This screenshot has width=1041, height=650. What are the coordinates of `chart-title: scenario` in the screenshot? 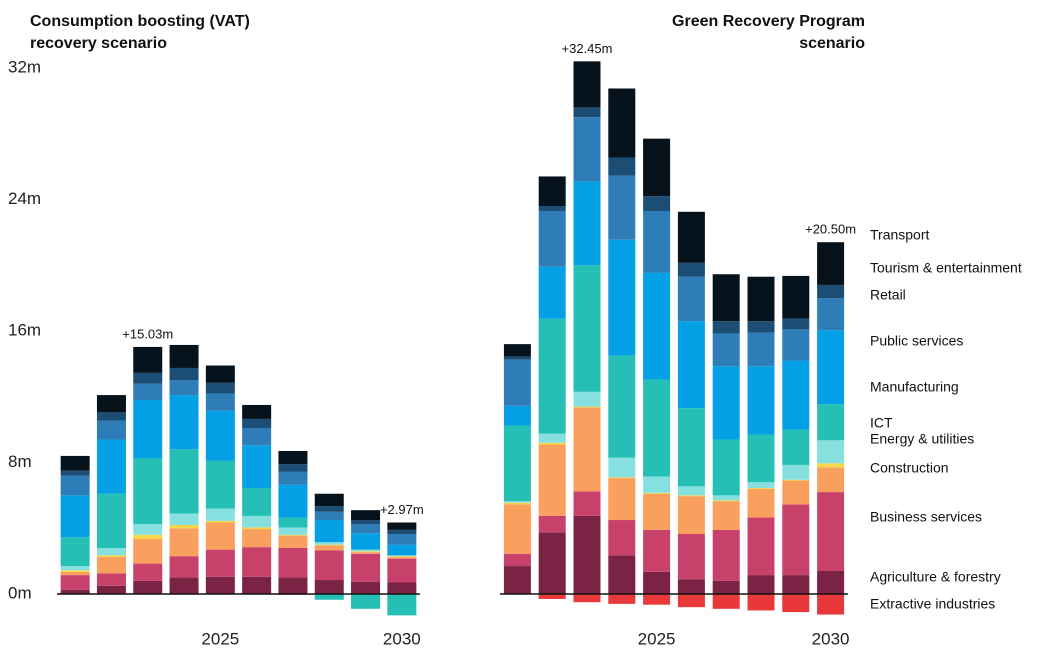 It's located at (832, 43).